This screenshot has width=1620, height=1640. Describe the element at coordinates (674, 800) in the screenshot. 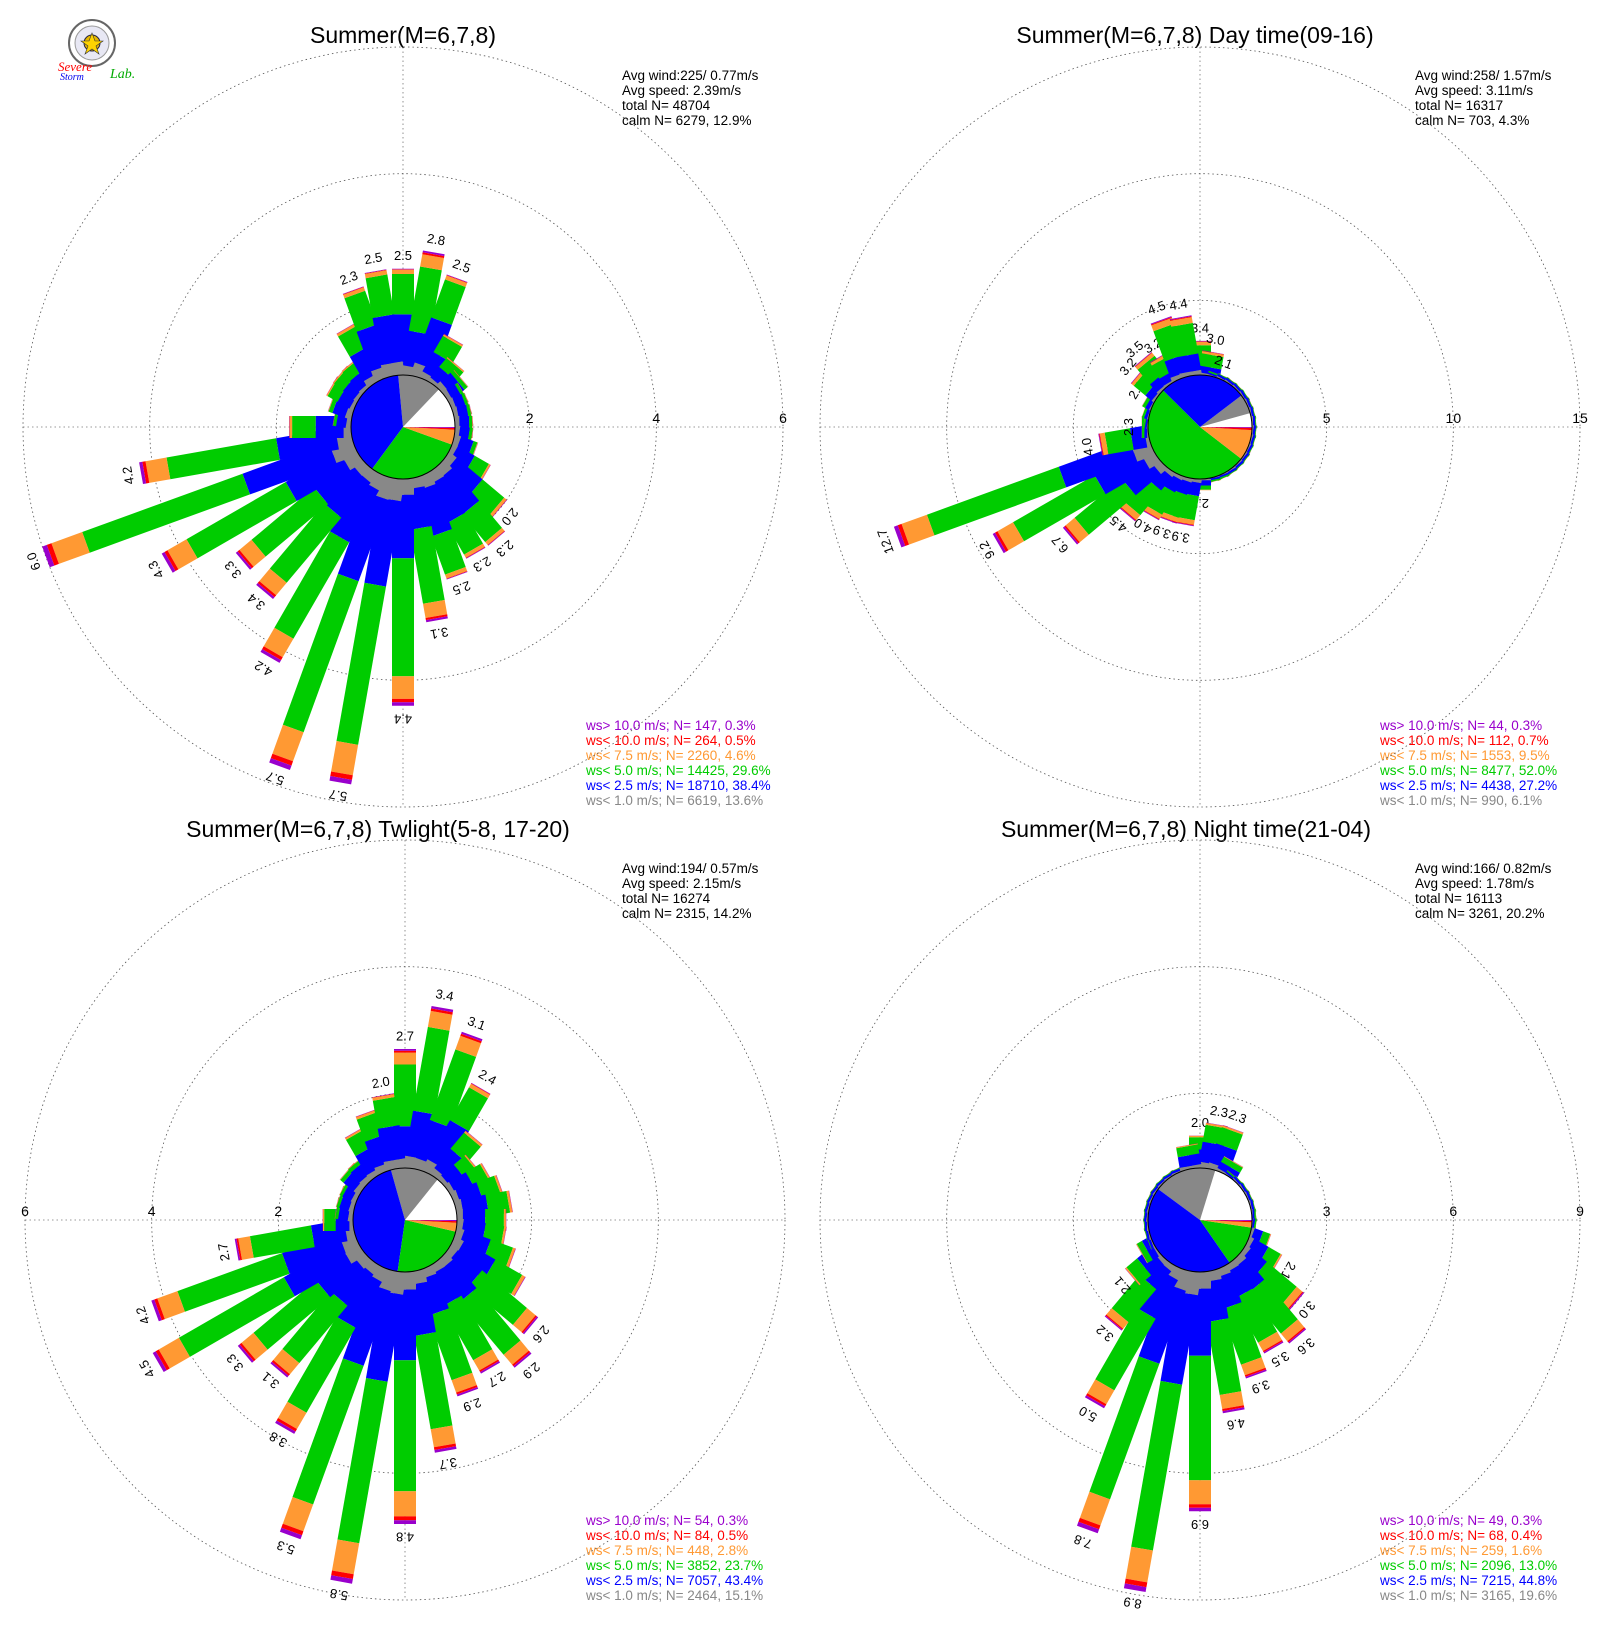

I see `legend-lt1: ws< 1.0 m/s; N= 6619, 13.6%` at that location.